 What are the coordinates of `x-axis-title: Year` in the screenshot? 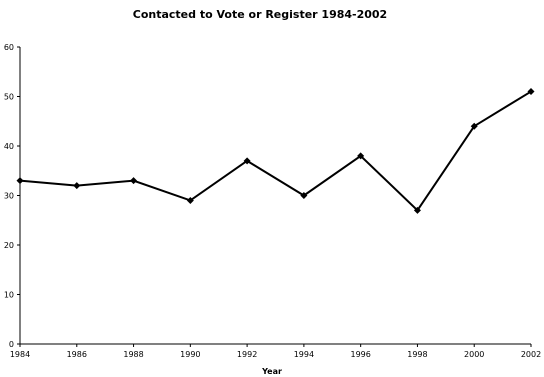 It's located at (271, 371).